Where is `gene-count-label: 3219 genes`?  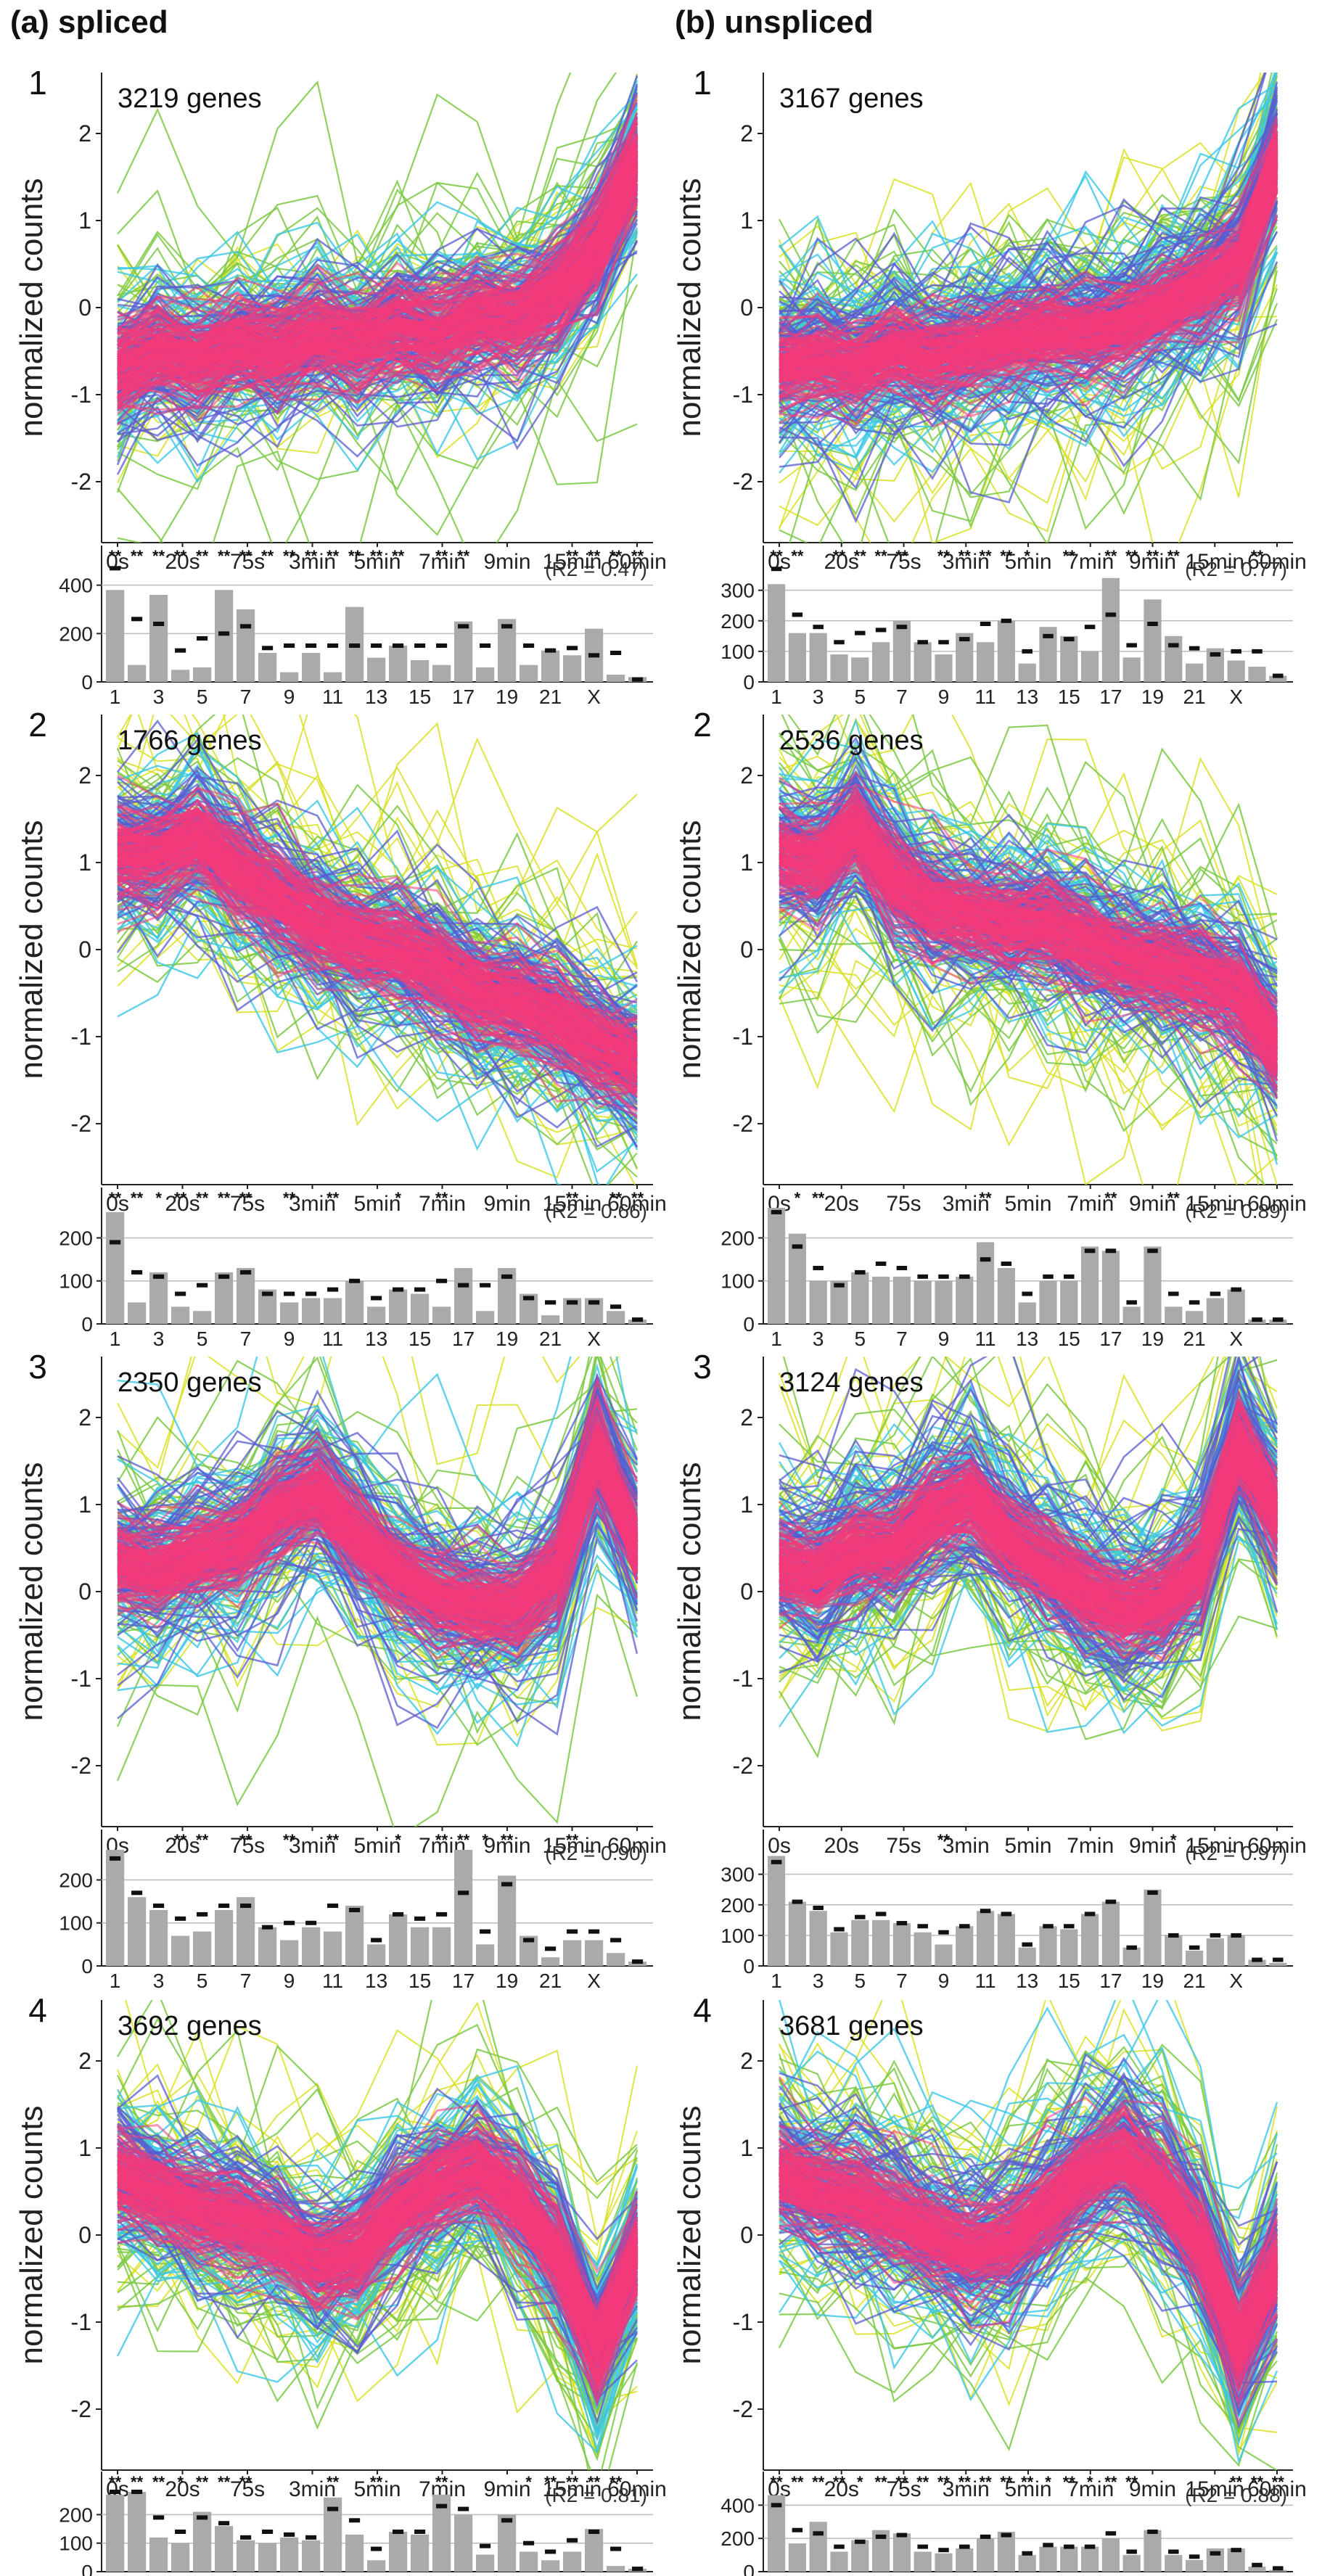
gene-count-label: 3219 genes is located at coordinates (190, 98).